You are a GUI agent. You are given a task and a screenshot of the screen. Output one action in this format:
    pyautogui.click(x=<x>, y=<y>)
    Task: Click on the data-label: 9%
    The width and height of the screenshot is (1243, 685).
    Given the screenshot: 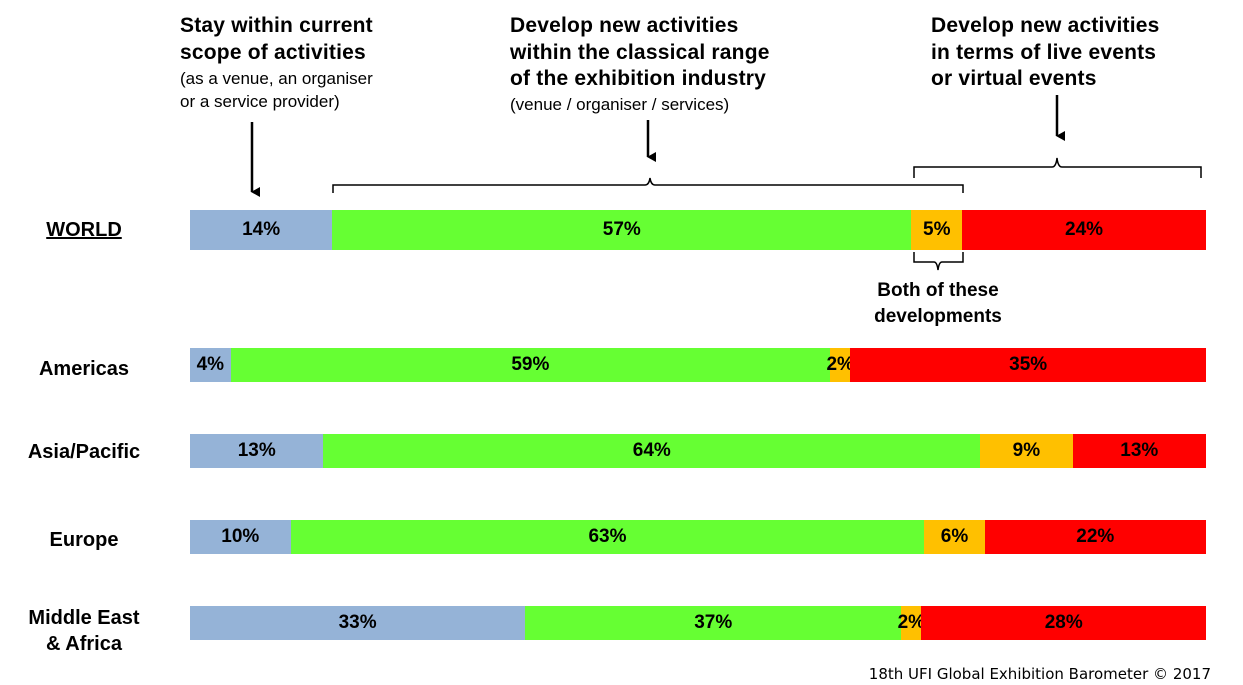 What is the action you would take?
    pyautogui.click(x=1026, y=450)
    